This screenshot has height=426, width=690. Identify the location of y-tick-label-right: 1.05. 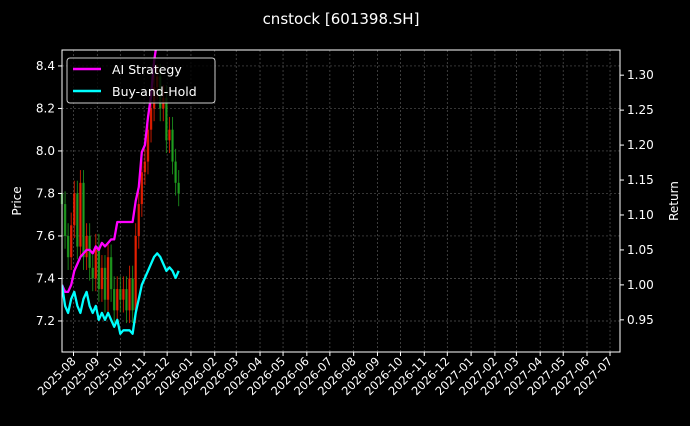
(640, 250).